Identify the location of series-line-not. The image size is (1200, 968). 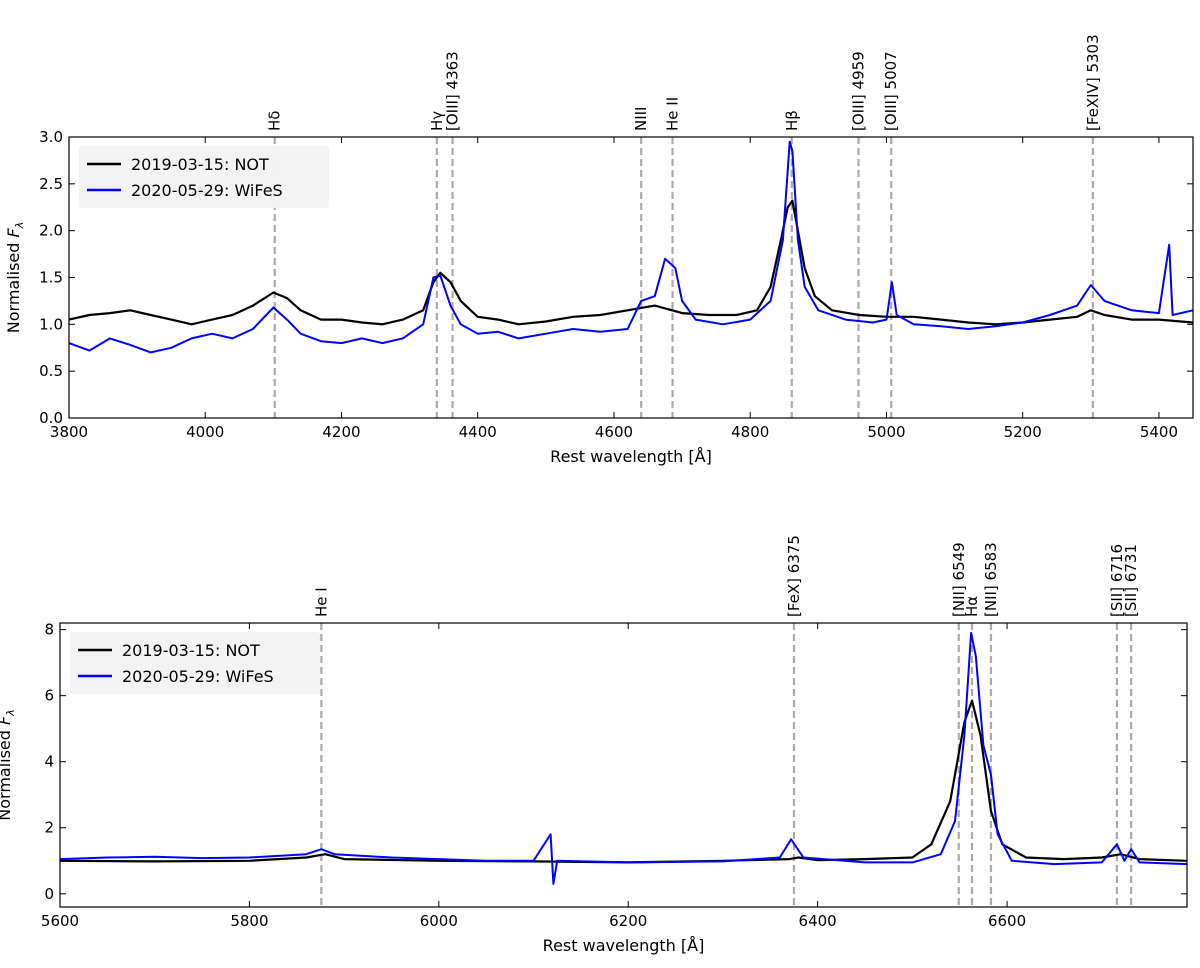
(631, 262).